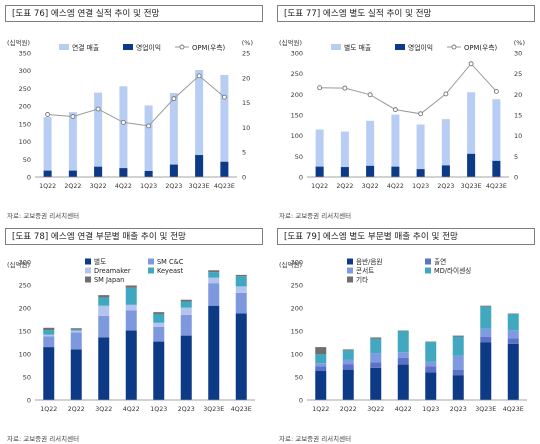 This screenshot has height=444, width=540. Describe the element at coordinates (170, 262) in the screenshot. I see `legend-label: SM C&C` at that location.